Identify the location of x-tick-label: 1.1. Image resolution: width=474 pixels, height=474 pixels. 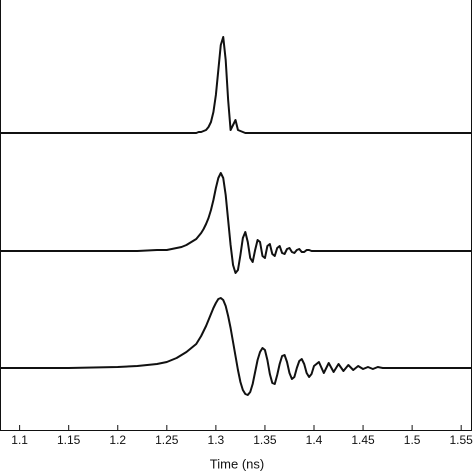
(19, 440).